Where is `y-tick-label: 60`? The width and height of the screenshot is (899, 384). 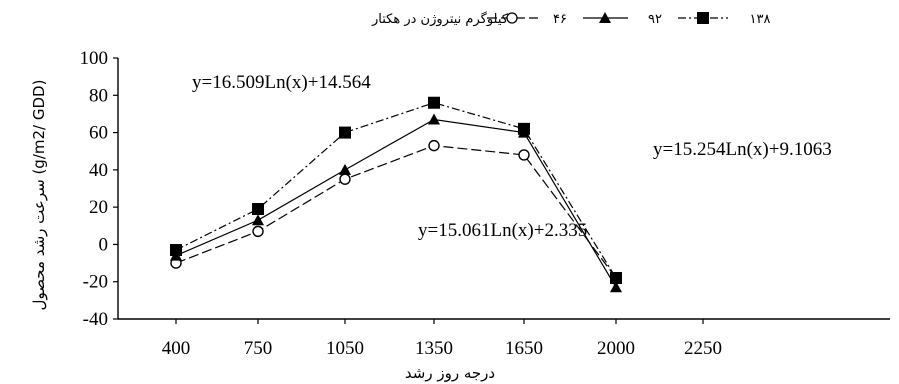 y-tick-label: 60 is located at coordinates (98, 133).